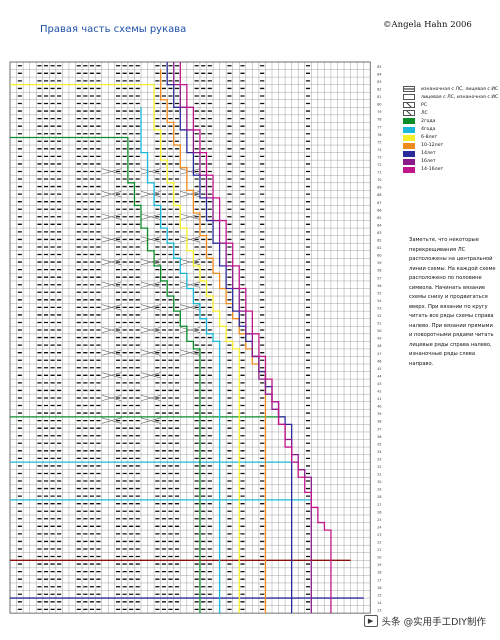  I want to click on legend-item: 2года, so click(450, 121).